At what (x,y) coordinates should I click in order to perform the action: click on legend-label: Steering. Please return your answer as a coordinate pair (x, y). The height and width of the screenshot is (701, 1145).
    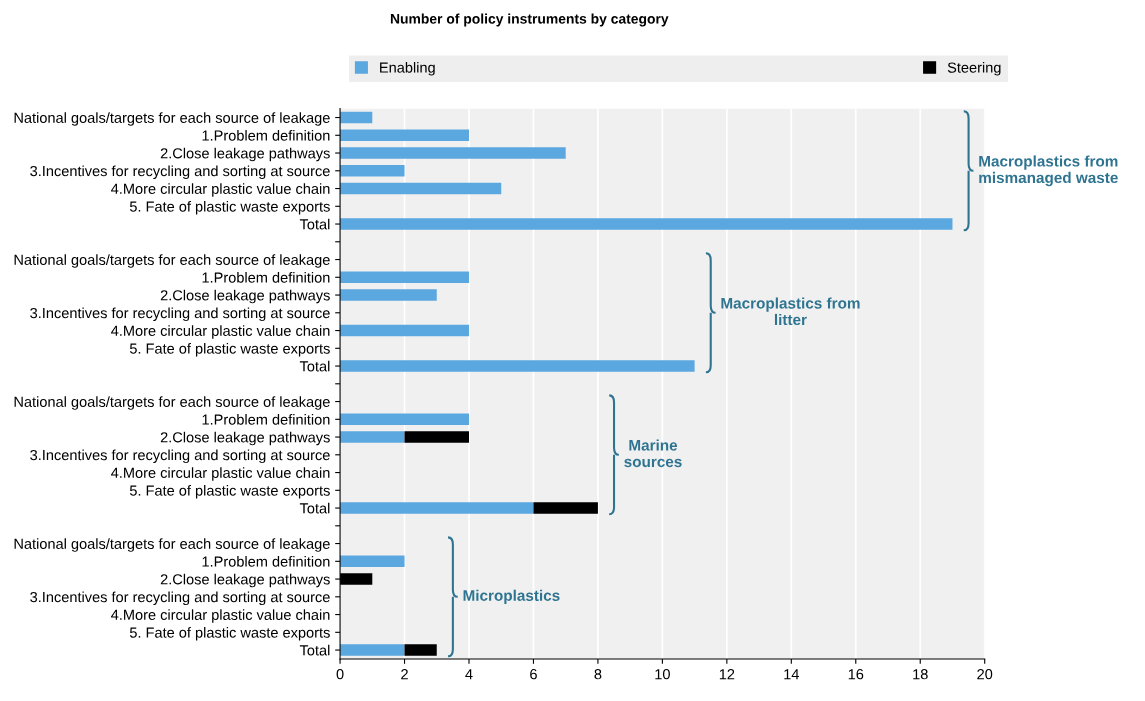
    Looking at the image, I should click on (974, 69).